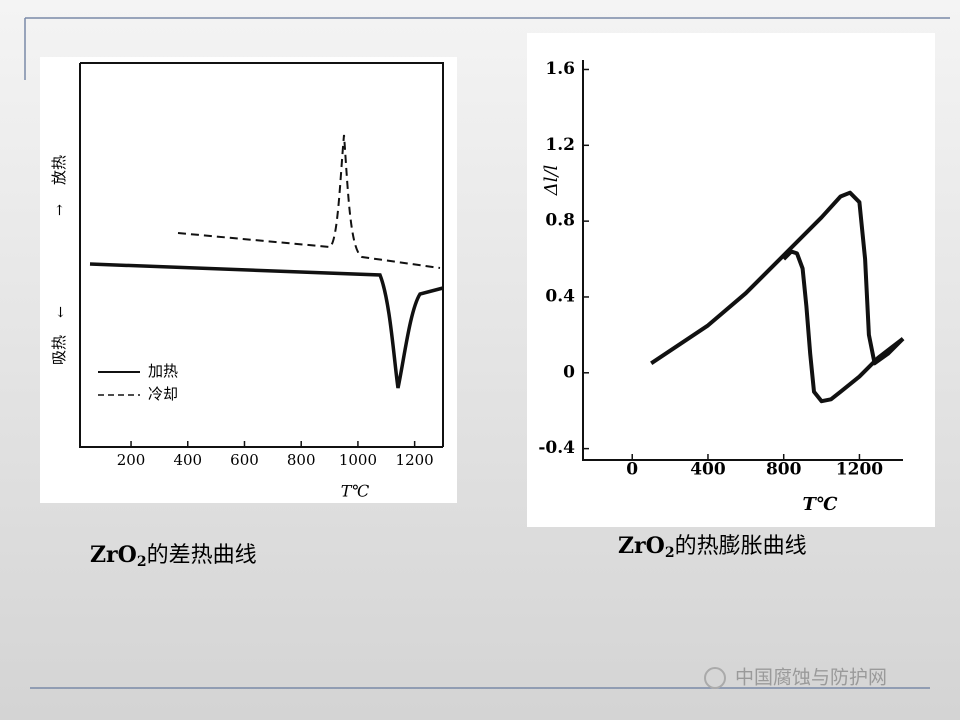 This screenshot has width=960, height=724. I want to click on caption-text: 的热膨胀曲线, so click(741, 546).